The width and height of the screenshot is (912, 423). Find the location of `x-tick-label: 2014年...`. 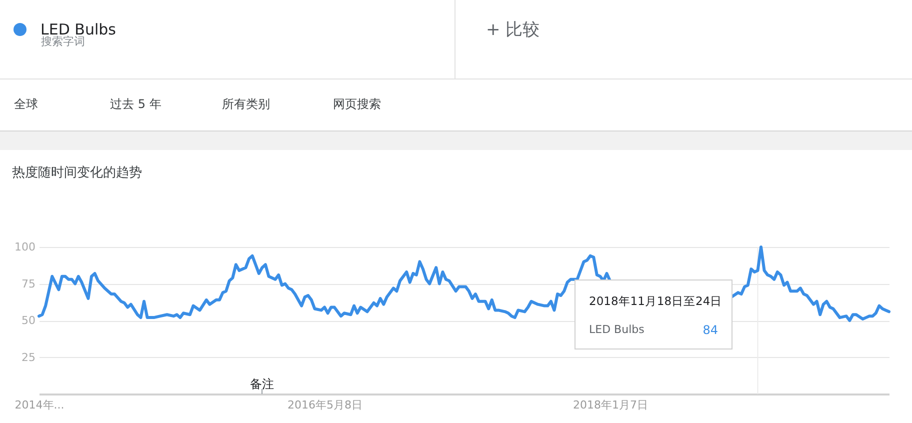

x-tick-label: 2014年... is located at coordinates (39, 405).